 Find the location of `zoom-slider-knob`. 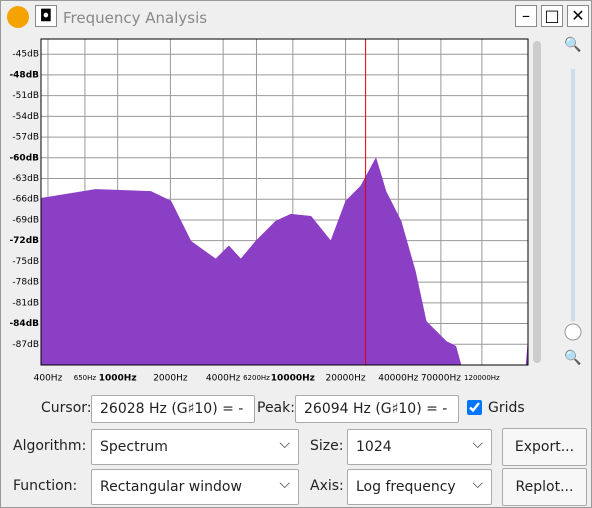

zoom-slider-knob is located at coordinates (573, 332).